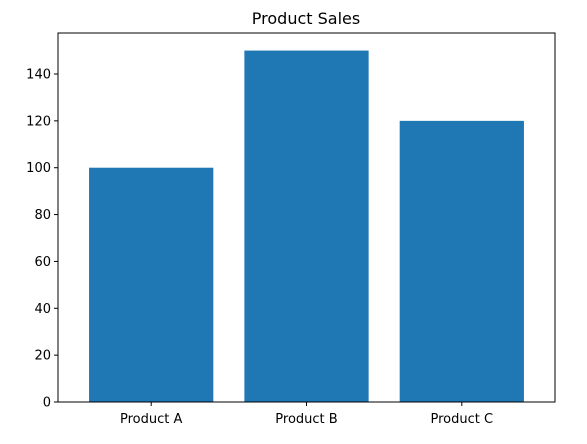 The height and width of the screenshot is (444, 587). Describe the element at coordinates (462, 419) in the screenshot. I see `x-tick-label: Product C` at that location.